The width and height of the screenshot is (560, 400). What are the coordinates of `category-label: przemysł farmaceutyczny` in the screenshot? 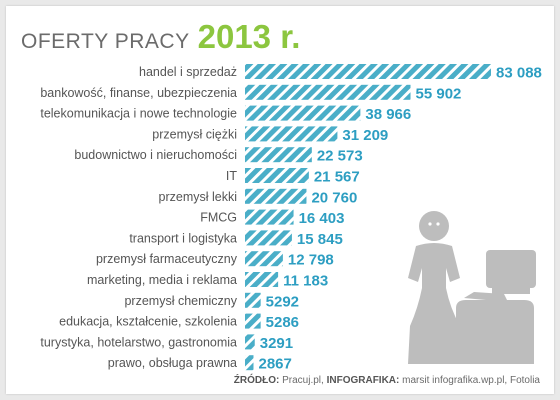 It's located at (167, 259).